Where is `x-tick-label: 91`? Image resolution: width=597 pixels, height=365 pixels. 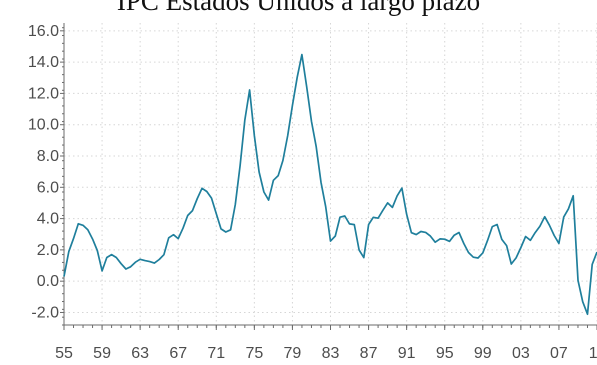 x-tick-label: 91 is located at coordinates (407, 353).